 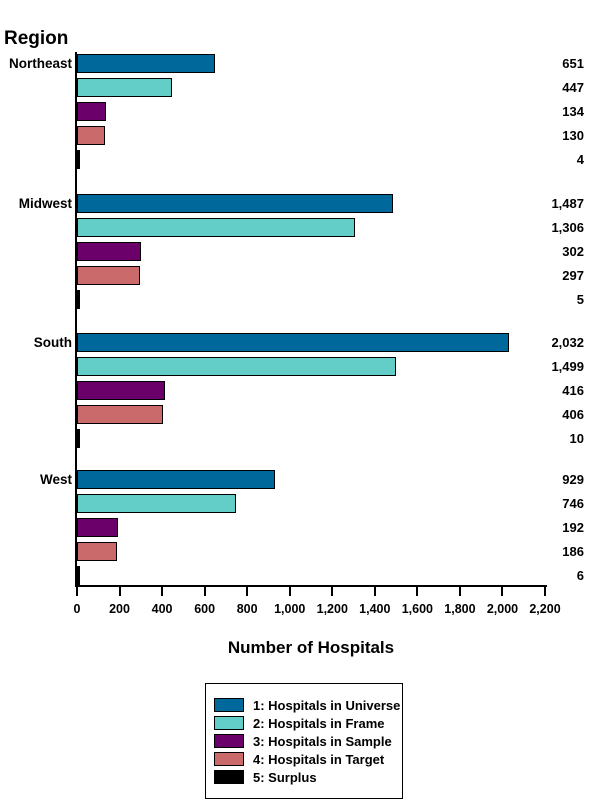 I want to click on category-label: West, so click(x=55, y=479).